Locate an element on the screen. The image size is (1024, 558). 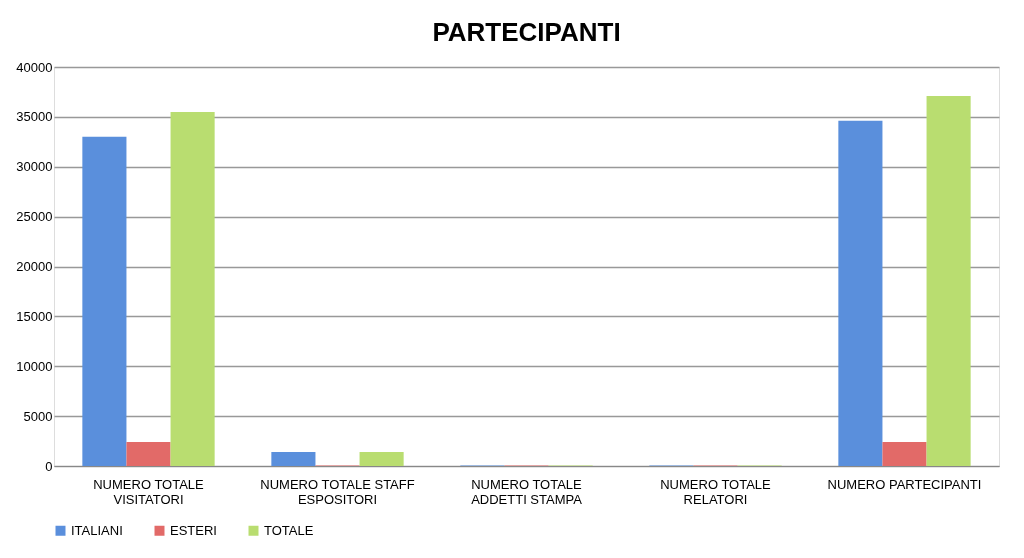
y-tick-label: 5000 is located at coordinates (38, 416).